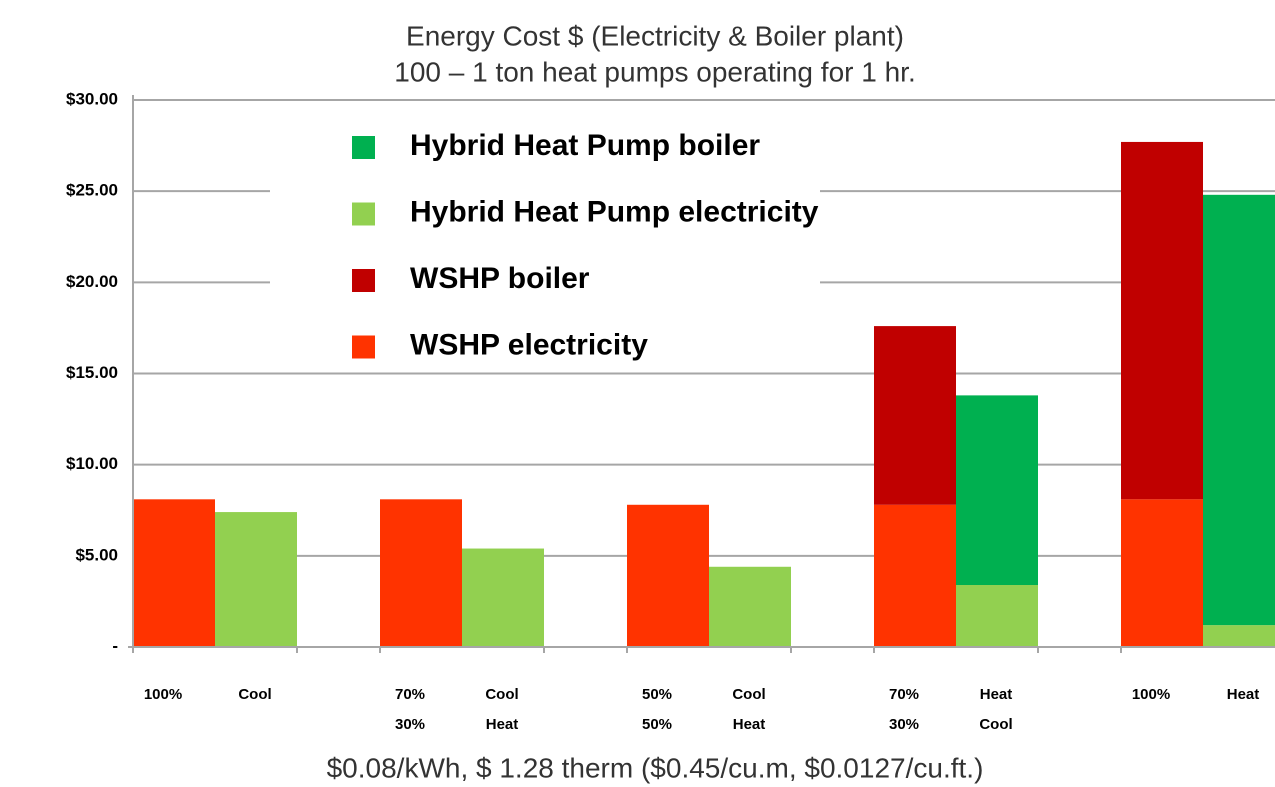 The width and height of the screenshot is (1275, 787). Describe the element at coordinates (92, 281) in the screenshot. I see `y-tick-label: $20.00` at that location.